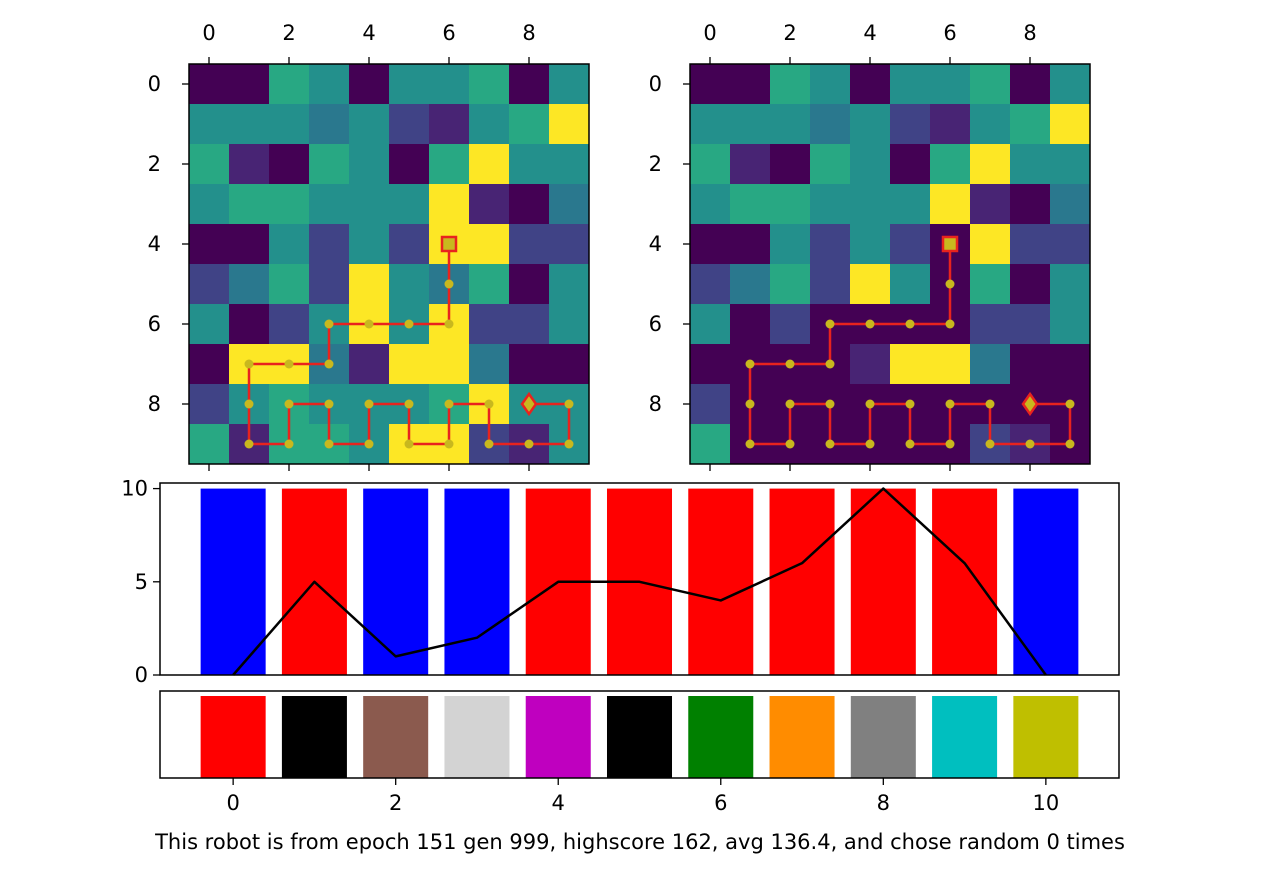  I want to click on score-line, so click(639, 581).